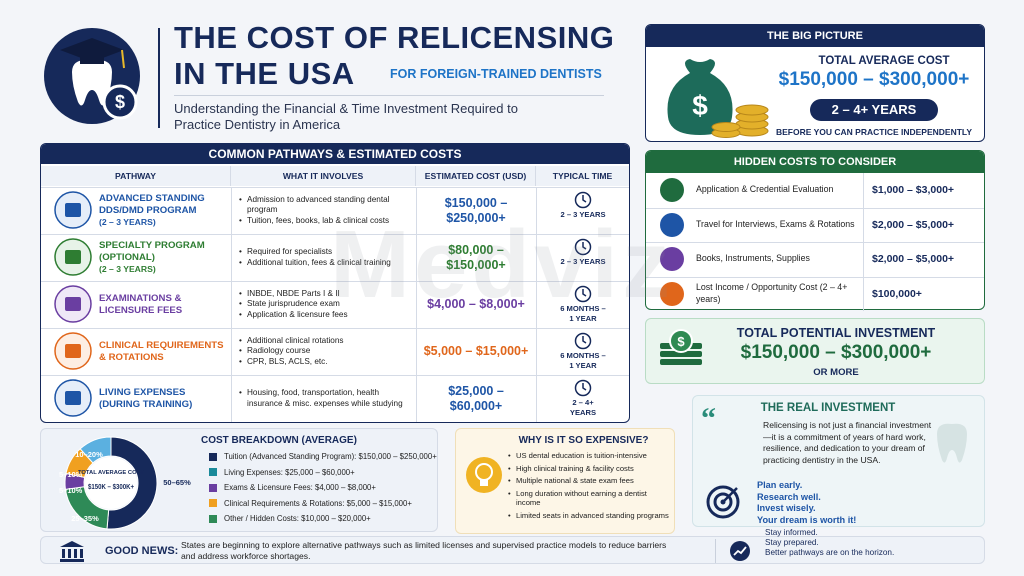 Image resolution: width=1024 pixels, height=576 pixels. I want to click on center-label: TOTAL AVERAGE COST, so click(111, 473).